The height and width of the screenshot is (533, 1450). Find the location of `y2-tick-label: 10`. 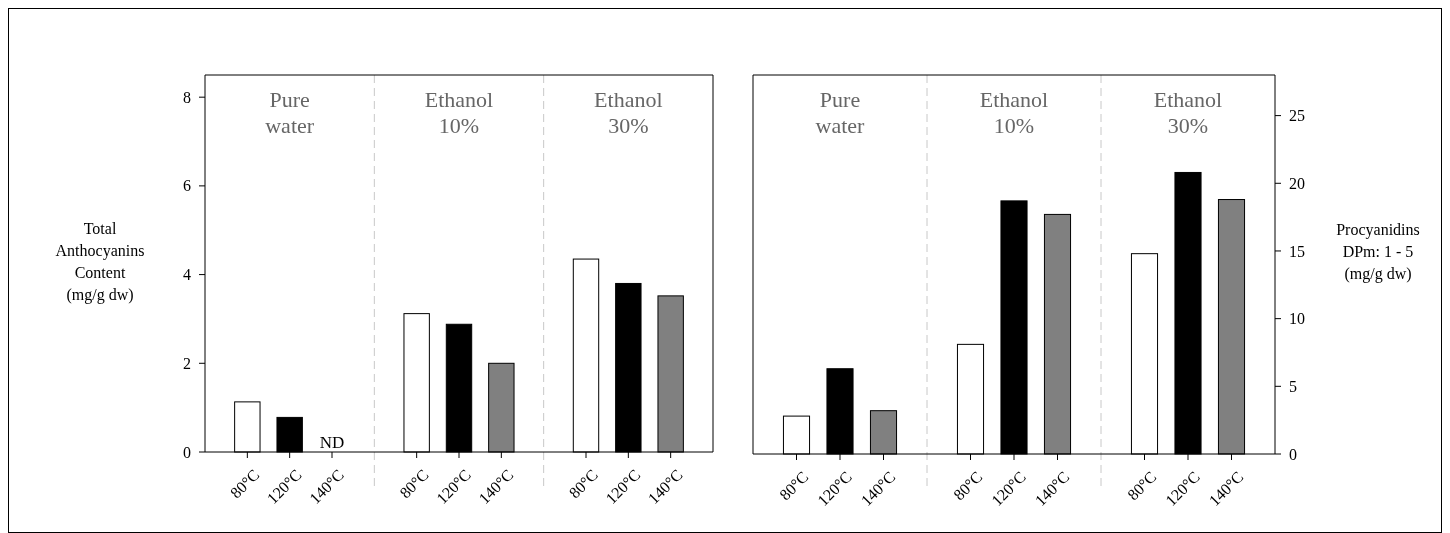

y2-tick-label: 10 is located at coordinates (1297, 319).